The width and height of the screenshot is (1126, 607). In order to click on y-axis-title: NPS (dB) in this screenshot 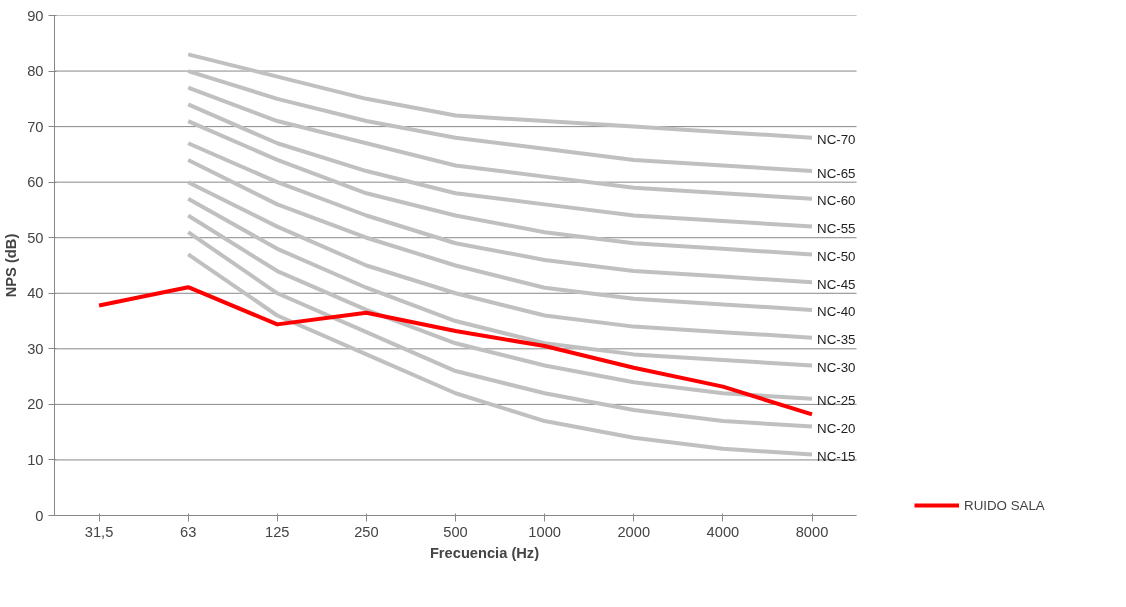, I will do `click(11, 265)`.